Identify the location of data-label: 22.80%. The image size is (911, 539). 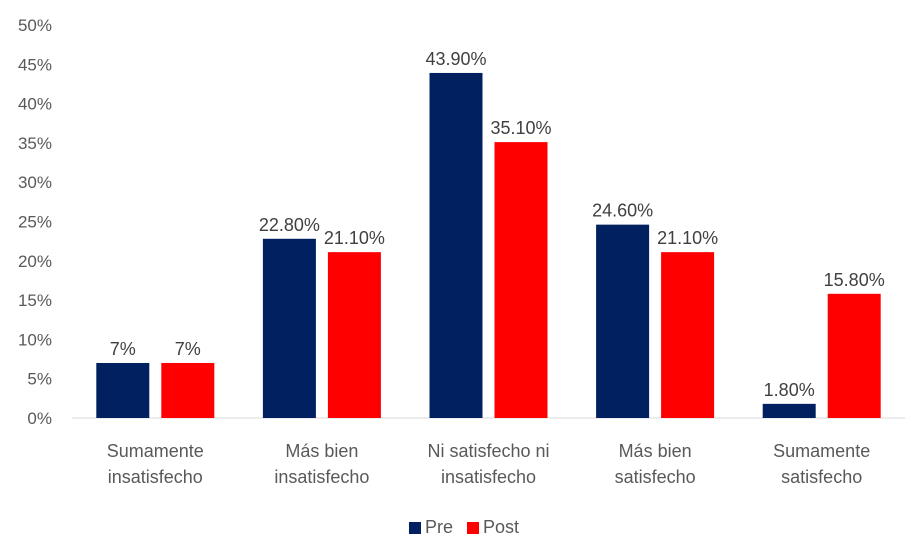
(289, 225).